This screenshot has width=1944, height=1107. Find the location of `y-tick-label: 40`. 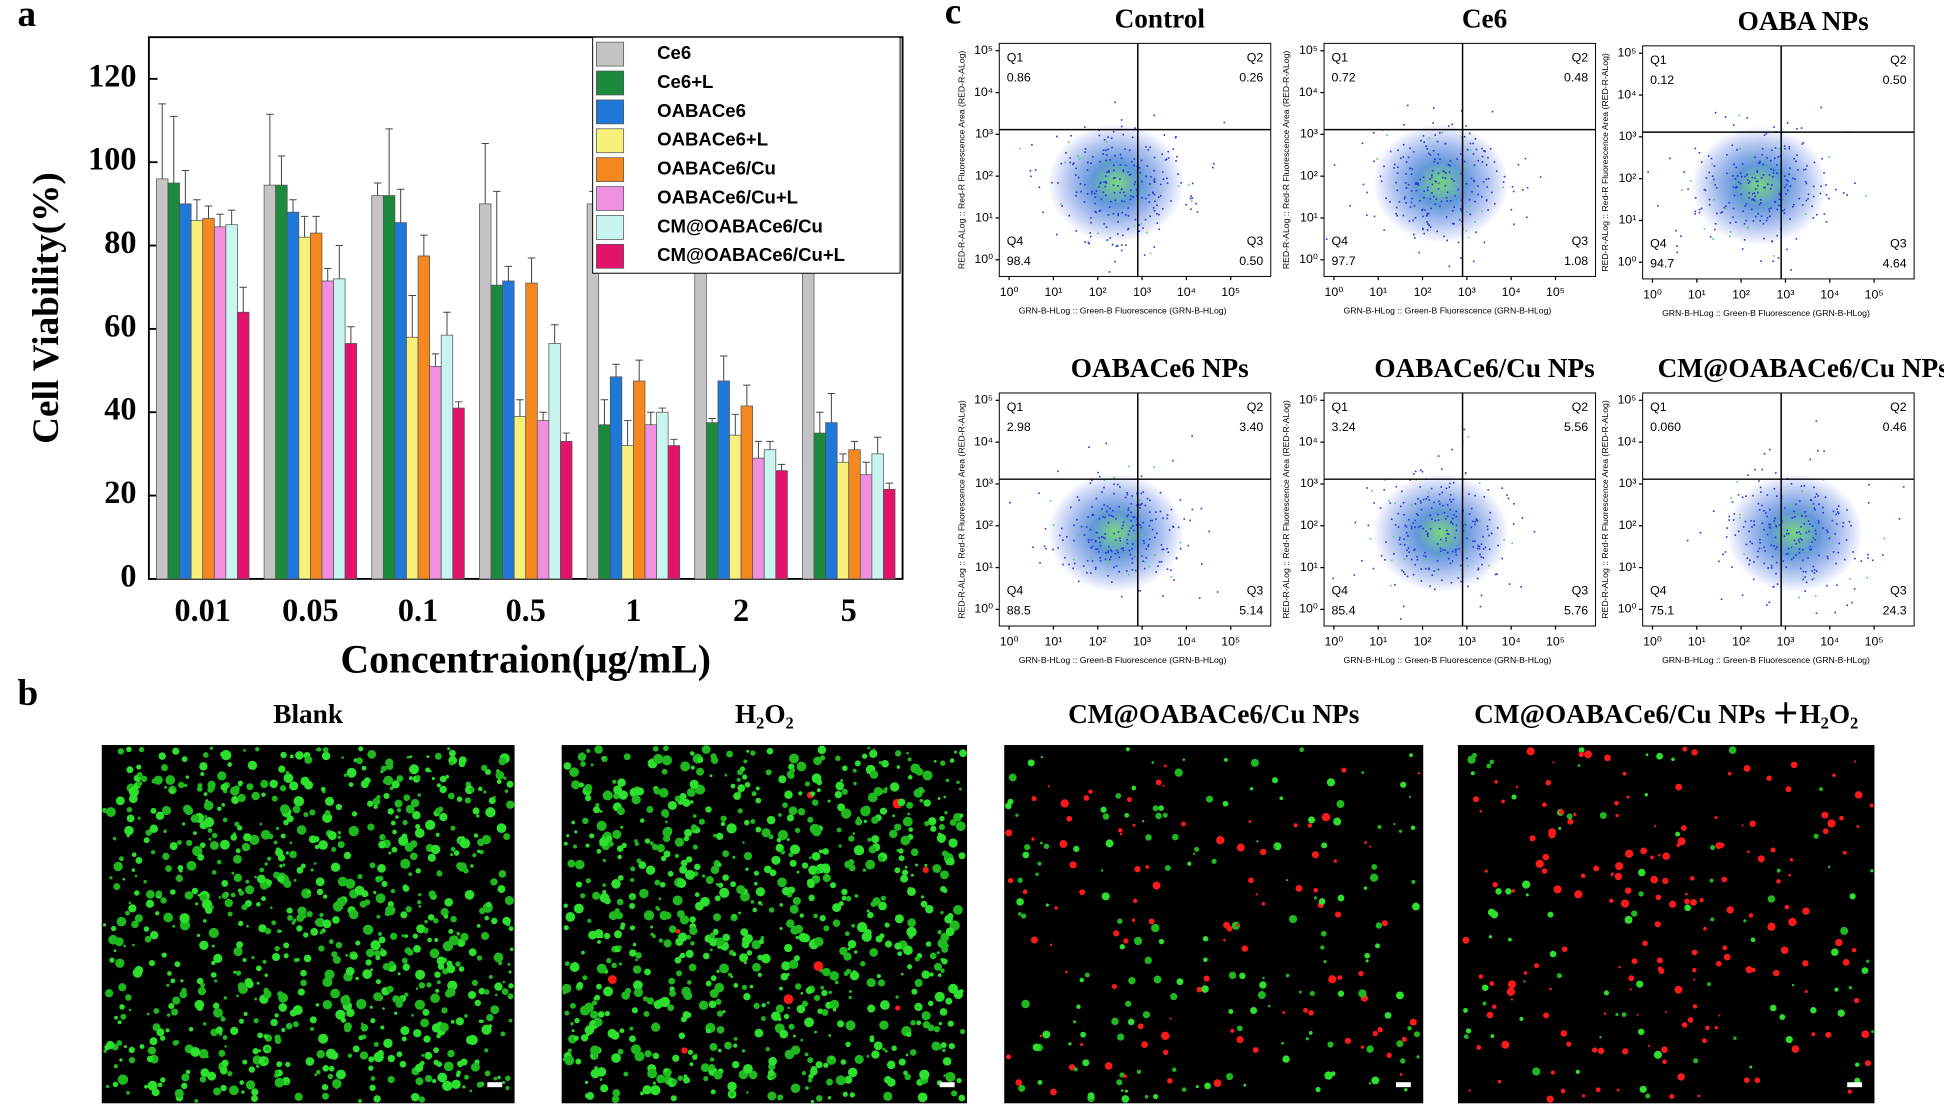

y-tick-label: 40 is located at coordinates (120, 409).